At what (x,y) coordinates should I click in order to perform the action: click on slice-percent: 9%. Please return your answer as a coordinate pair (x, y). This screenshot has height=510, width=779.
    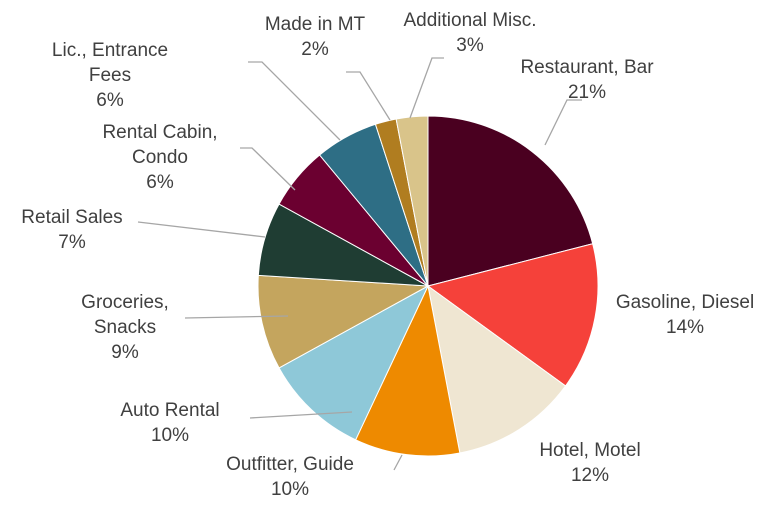
    Looking at the image, I should click on (125, 352).